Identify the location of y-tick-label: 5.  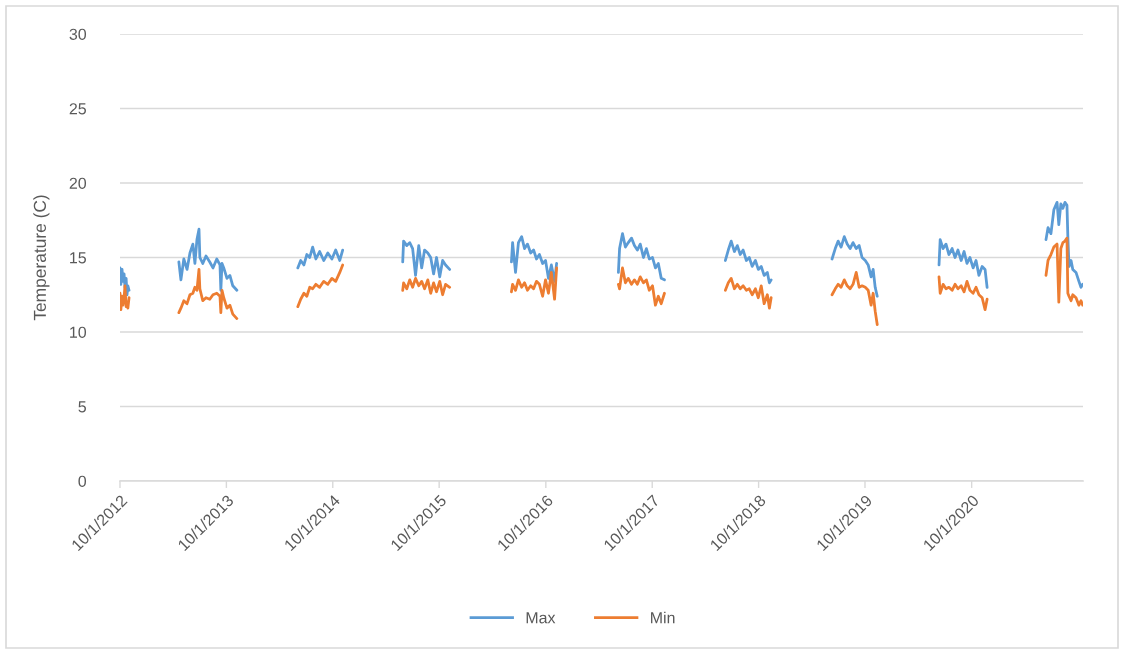
(82, 407).